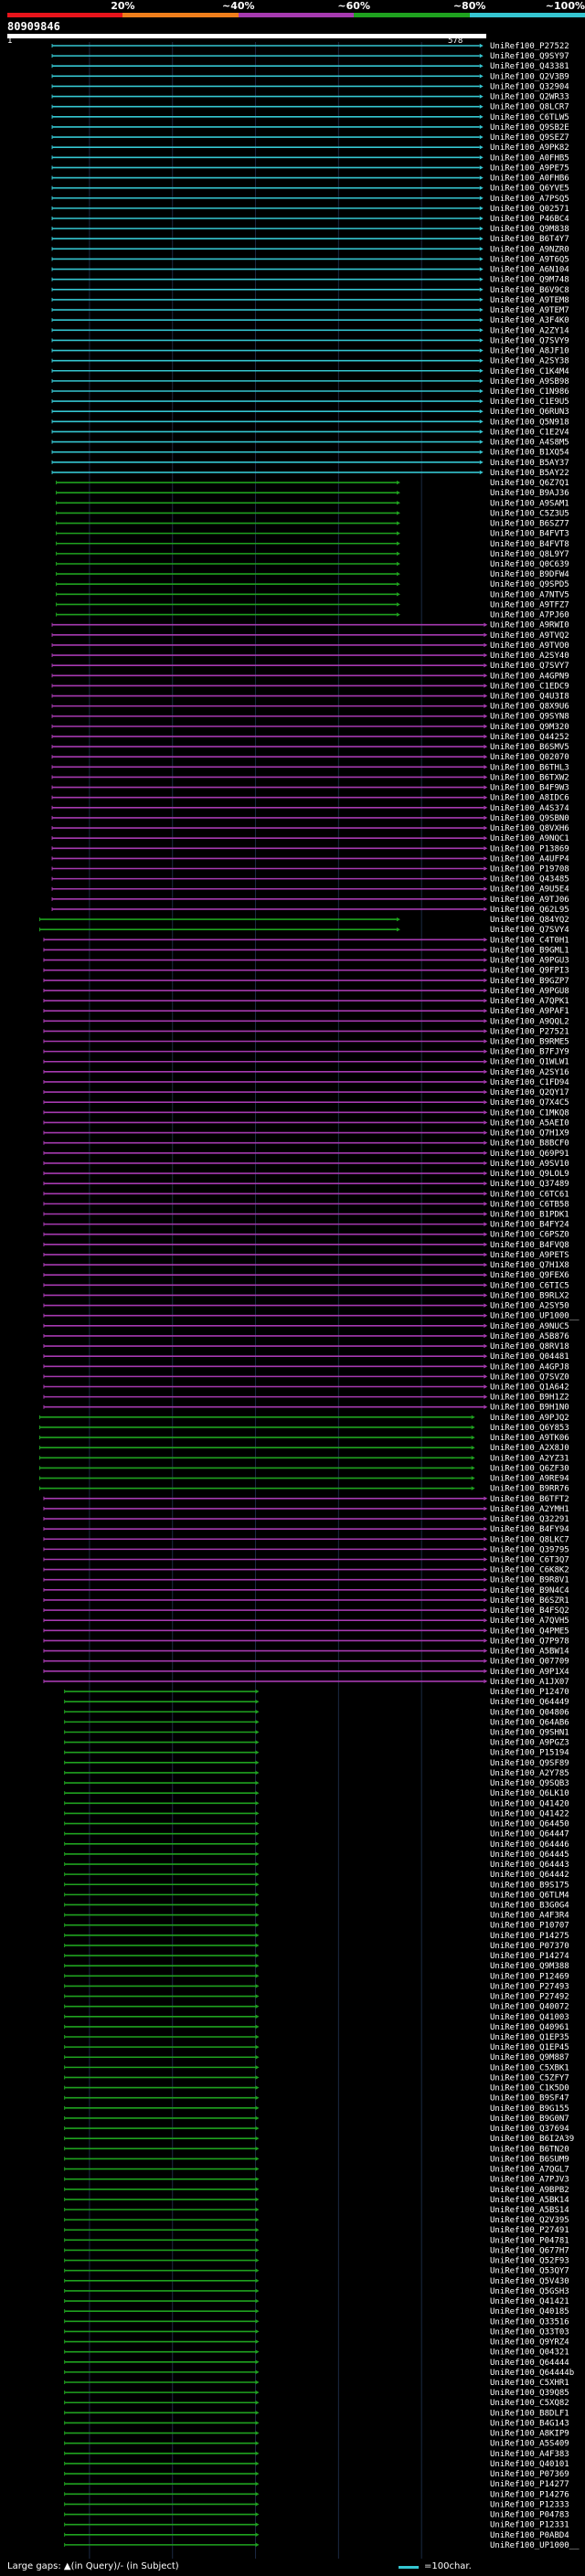 This screenshot has width=585, height=2576. Describe the element at coordinates (530, 320) in the screenshot. I see `hit-label: UniRef100_A3F4K0` at that location.